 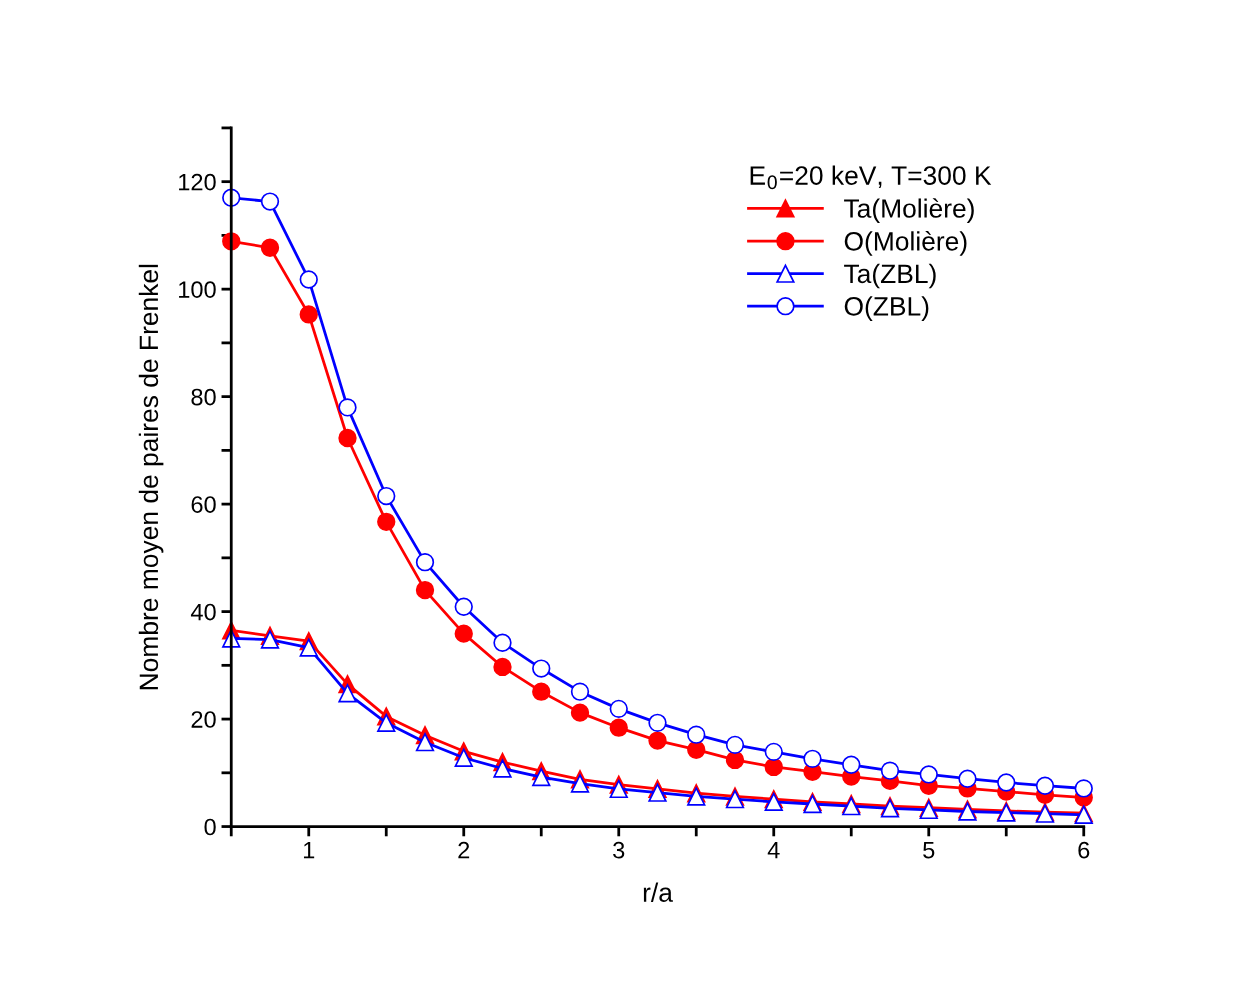 What do you see at coordinates (773, 850) in the screenshot?
I see `x-tick-label: 4` at bounding box center [773, 850].